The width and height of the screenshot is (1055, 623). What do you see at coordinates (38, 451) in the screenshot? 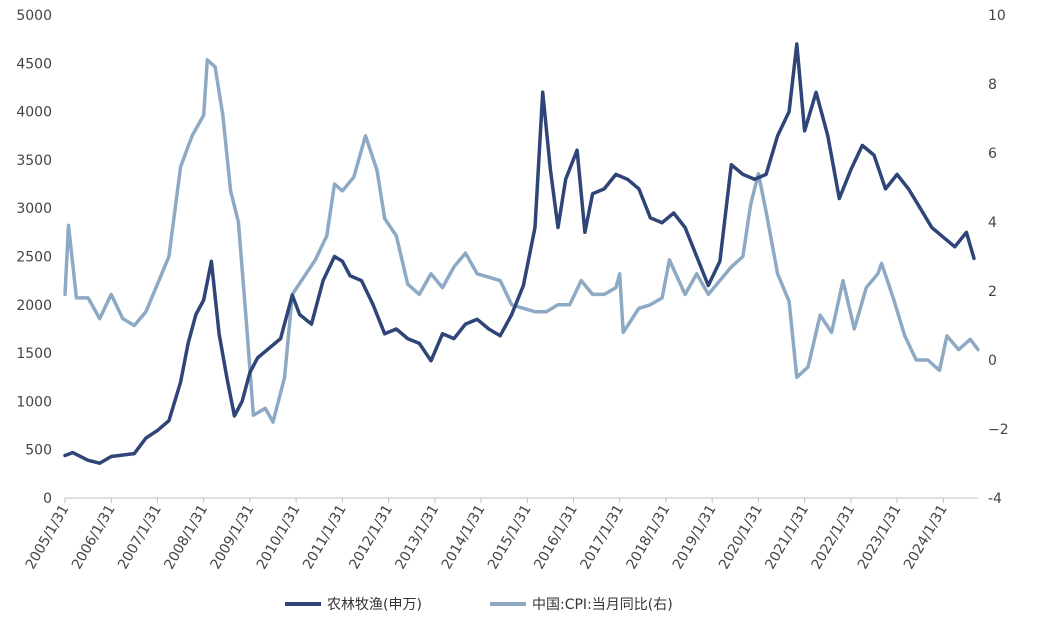
I see `left-y-tick-label: 500` at bounding box center [38, 451].